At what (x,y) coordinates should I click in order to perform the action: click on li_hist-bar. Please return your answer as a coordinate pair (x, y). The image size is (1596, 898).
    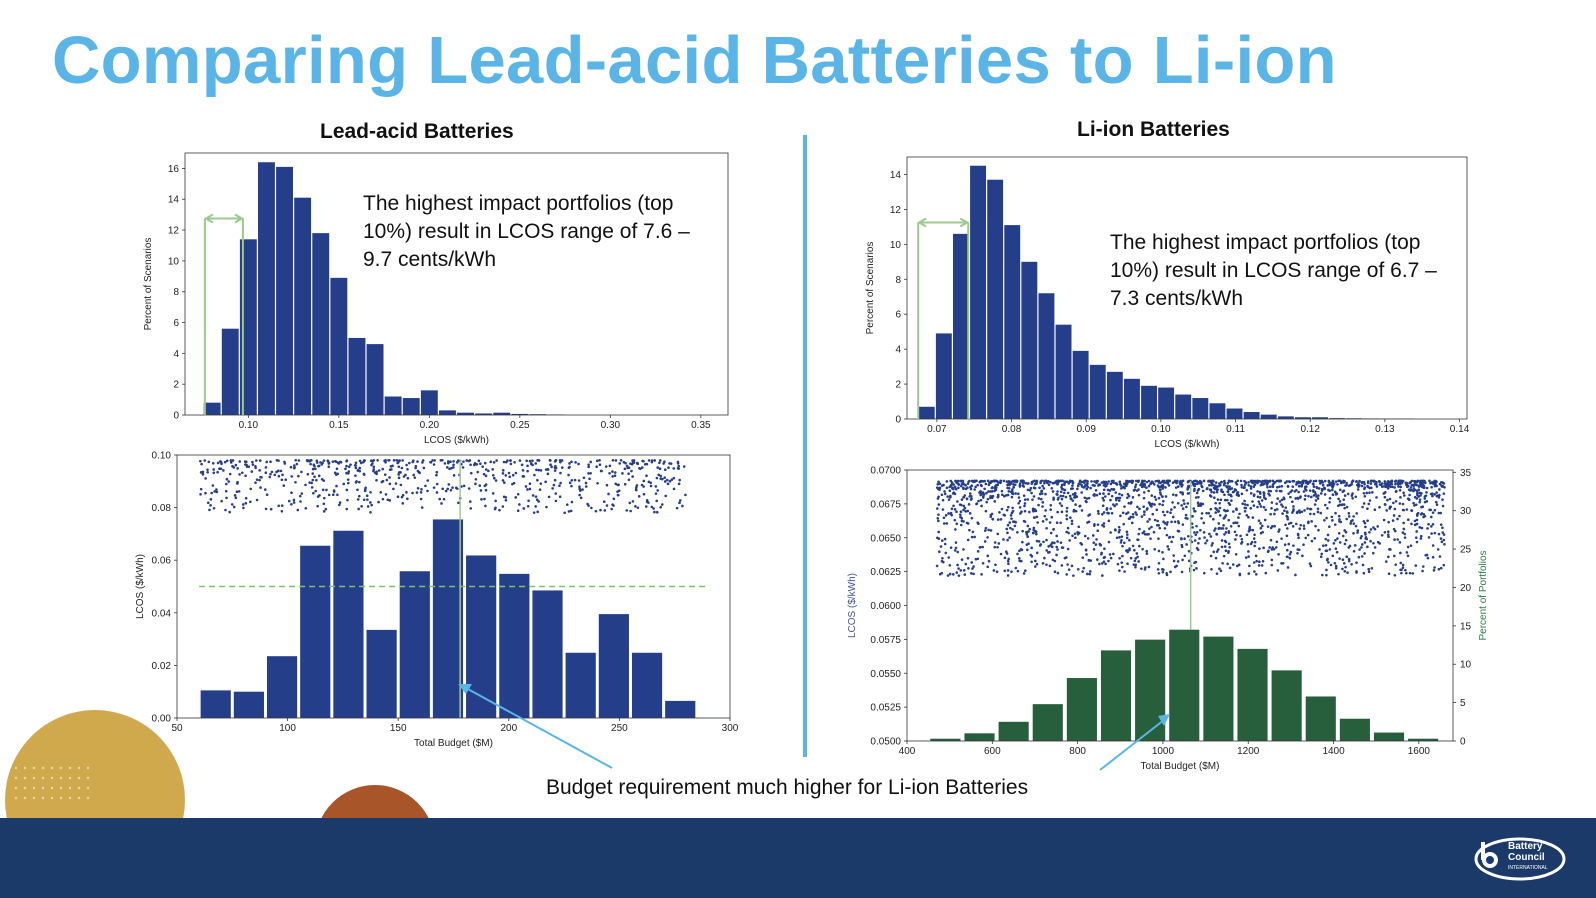
    Looking at the image, I should click on (1251, 415).